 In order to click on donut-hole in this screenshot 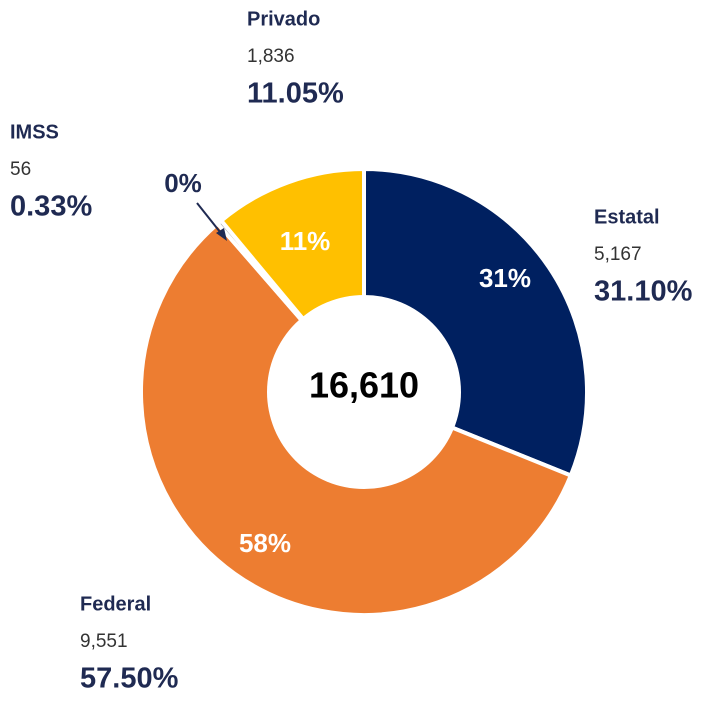, I will do `click(364, 392)`.